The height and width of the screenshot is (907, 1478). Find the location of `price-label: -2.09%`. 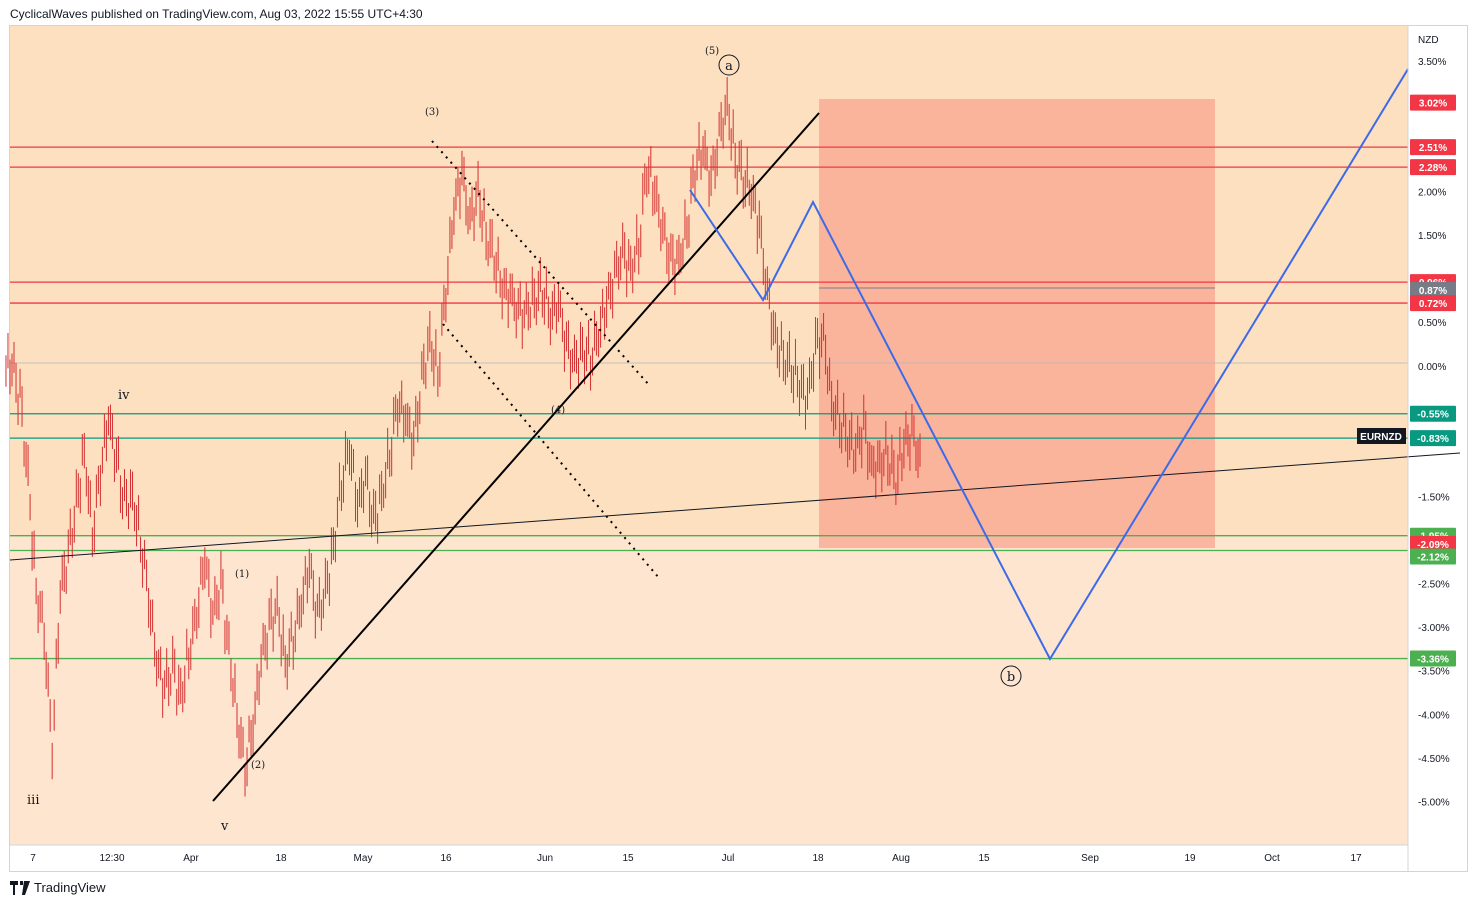

price-label: -2.09% is located at coordinates (1433, 545).